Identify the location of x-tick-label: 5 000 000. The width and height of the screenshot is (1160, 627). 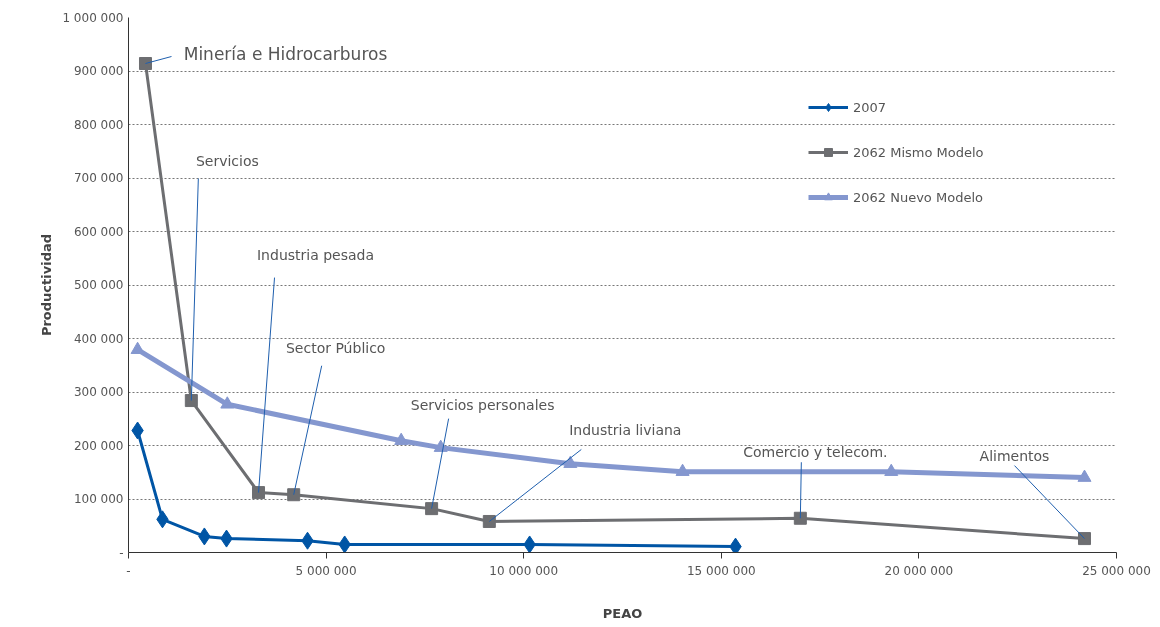
(326, 570).